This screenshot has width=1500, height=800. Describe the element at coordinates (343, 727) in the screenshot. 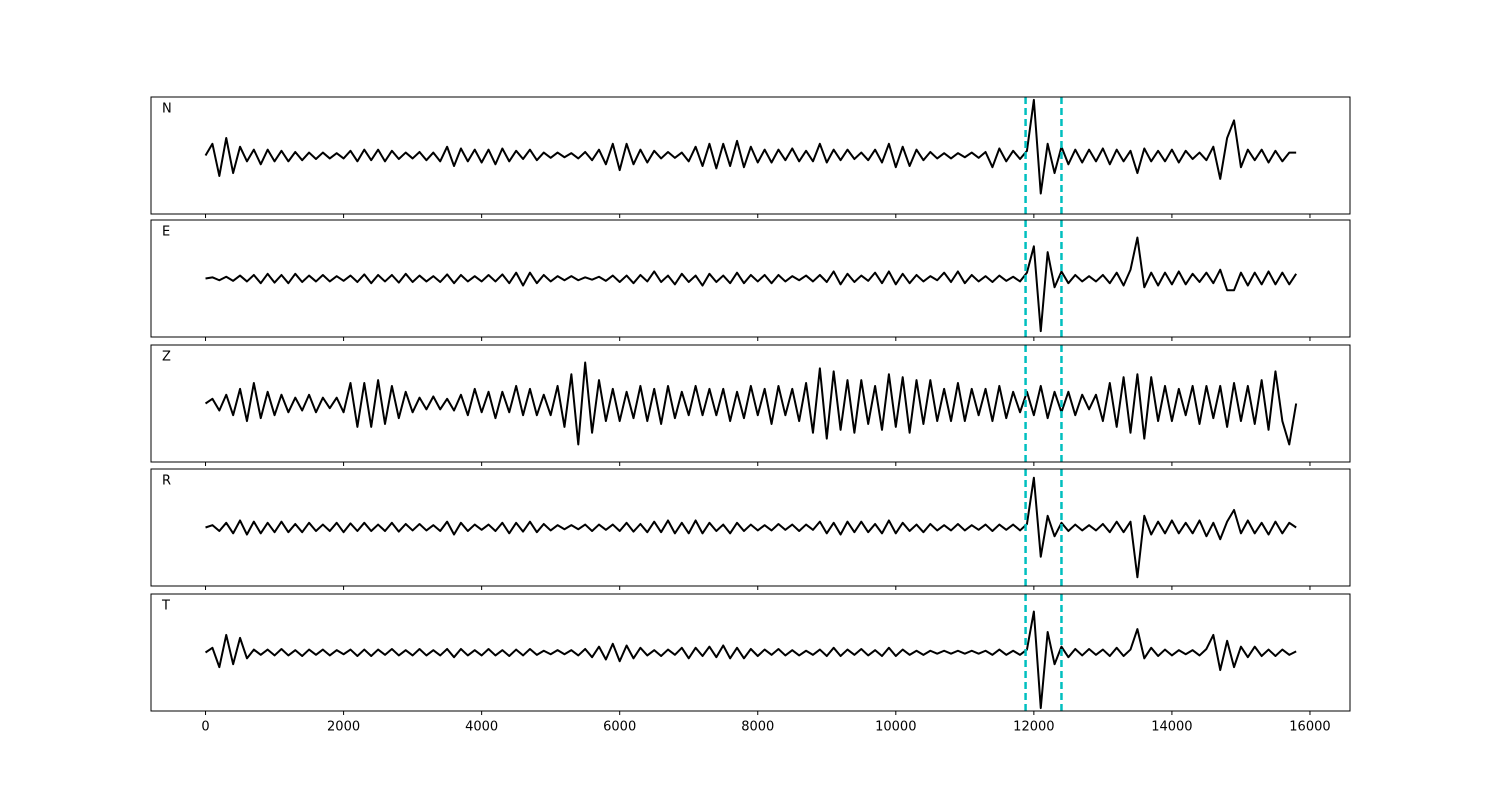

I see `x-tick-label: 2000` at that location.